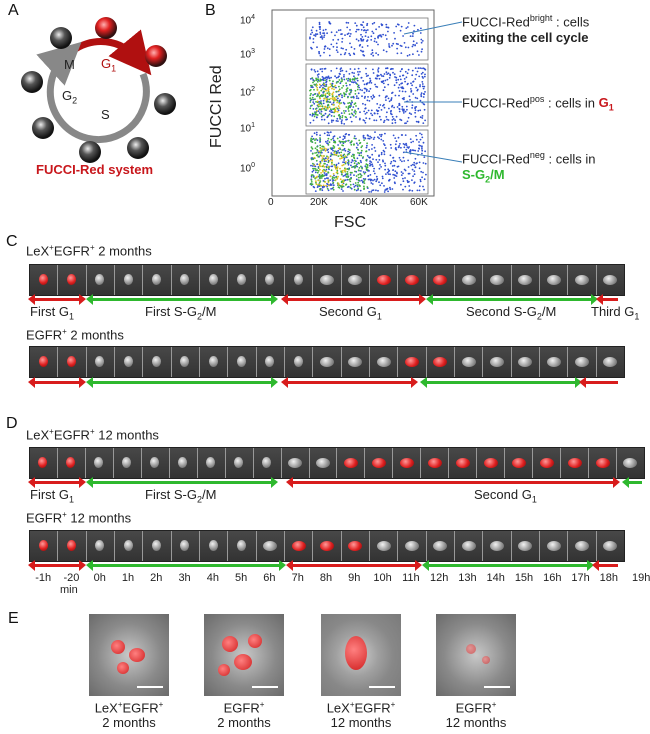 The height and width of the screenshot is (734, 650). Describe the element at coordinates (419, 202) in the screenshot. I see `xtick-60k: 60K` at that location.